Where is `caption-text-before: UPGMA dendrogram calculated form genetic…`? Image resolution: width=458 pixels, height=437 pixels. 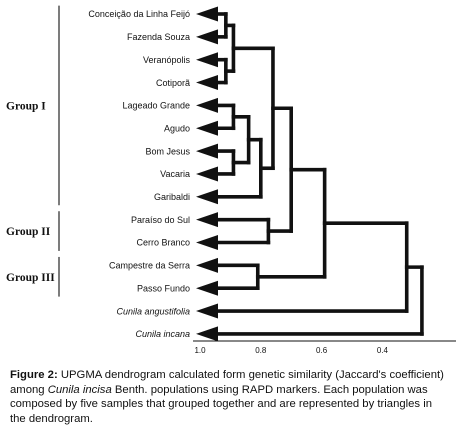 caption-text-before: UPGMA dendrogram calculated form genetic… is located at coordinates (227, 382).